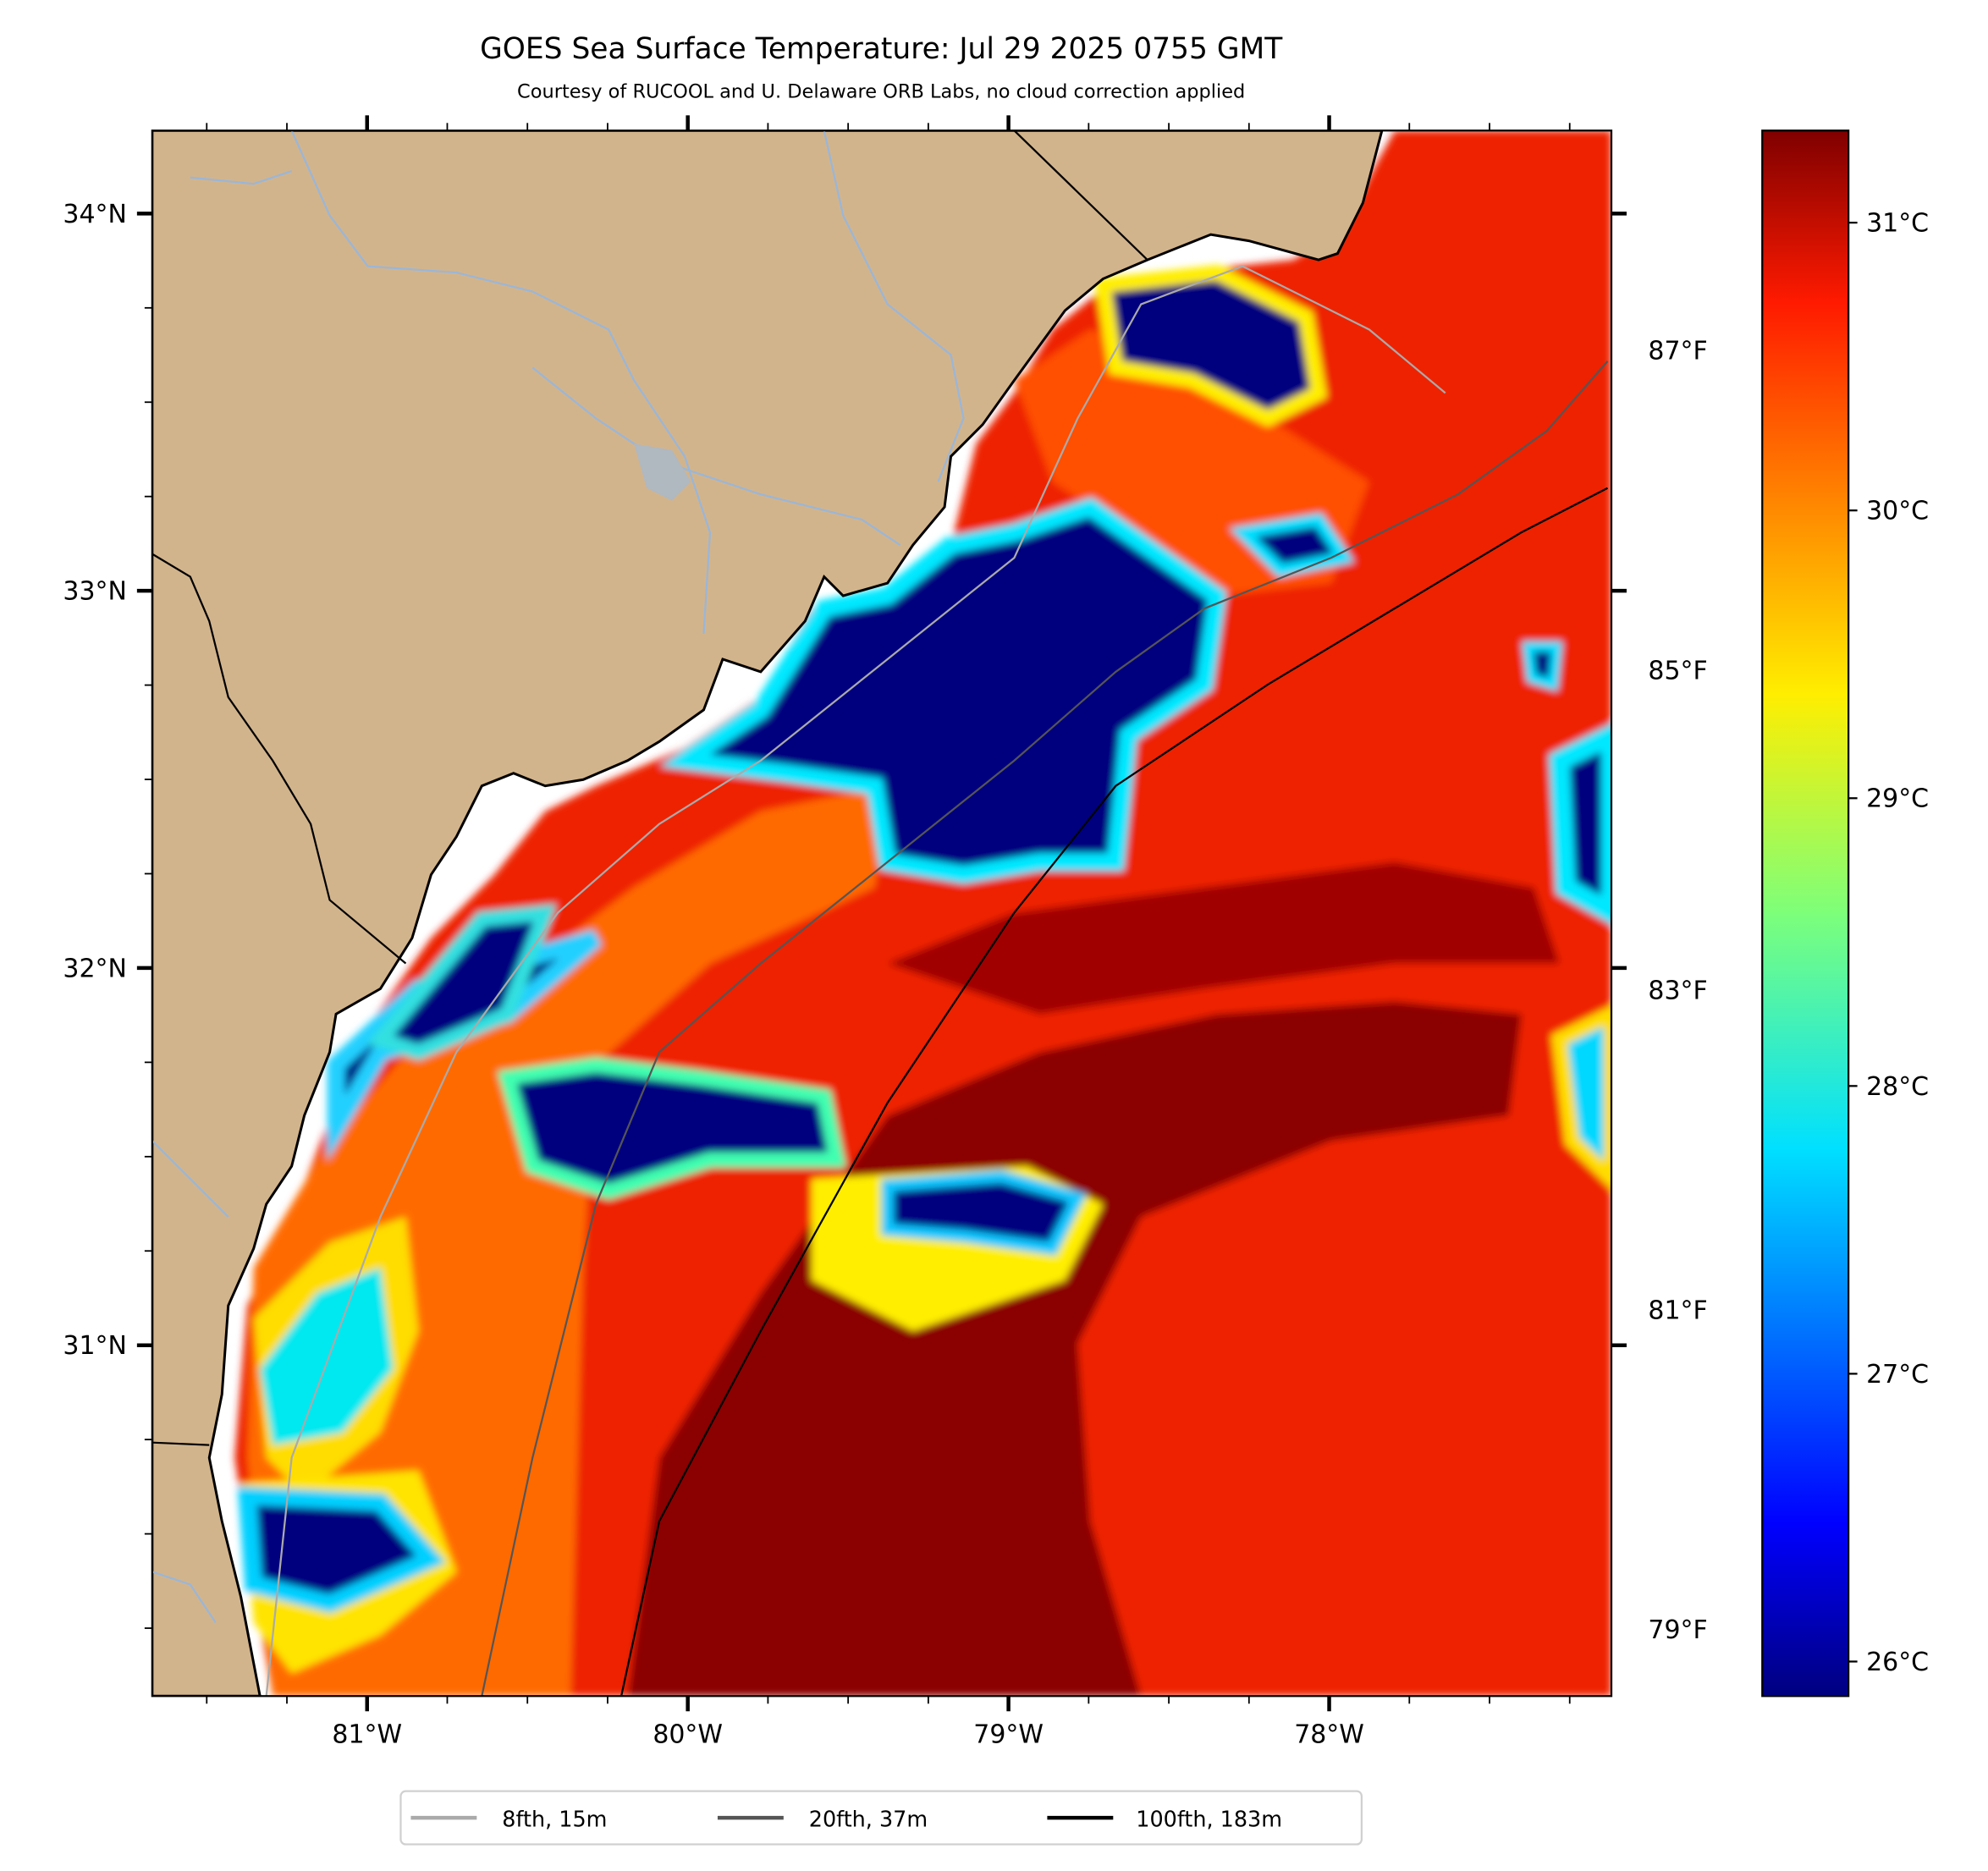  I want to click on fahrenheit-tick-label: 79°F, so click(1677, 1630).